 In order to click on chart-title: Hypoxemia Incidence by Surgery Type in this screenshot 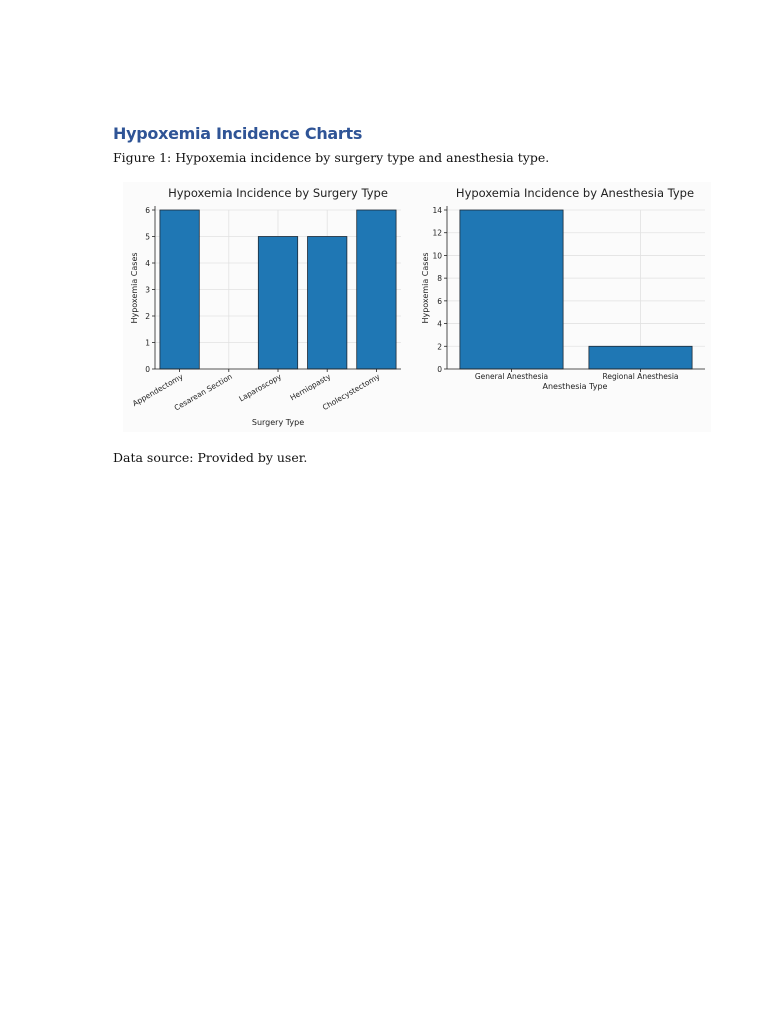, I will do `click(278, 193)`.